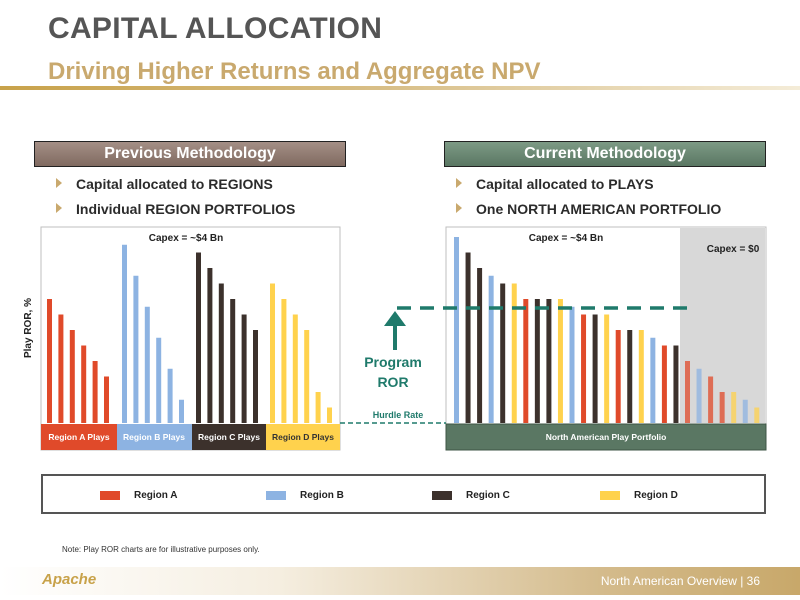 Image resolution: width=800 pixels, height=600 pixels. Describe the element at coordinates (186, 209) in the screenshot. I see `previous-bullet-text: Individual REGION PORTFOLIOS` at that location.